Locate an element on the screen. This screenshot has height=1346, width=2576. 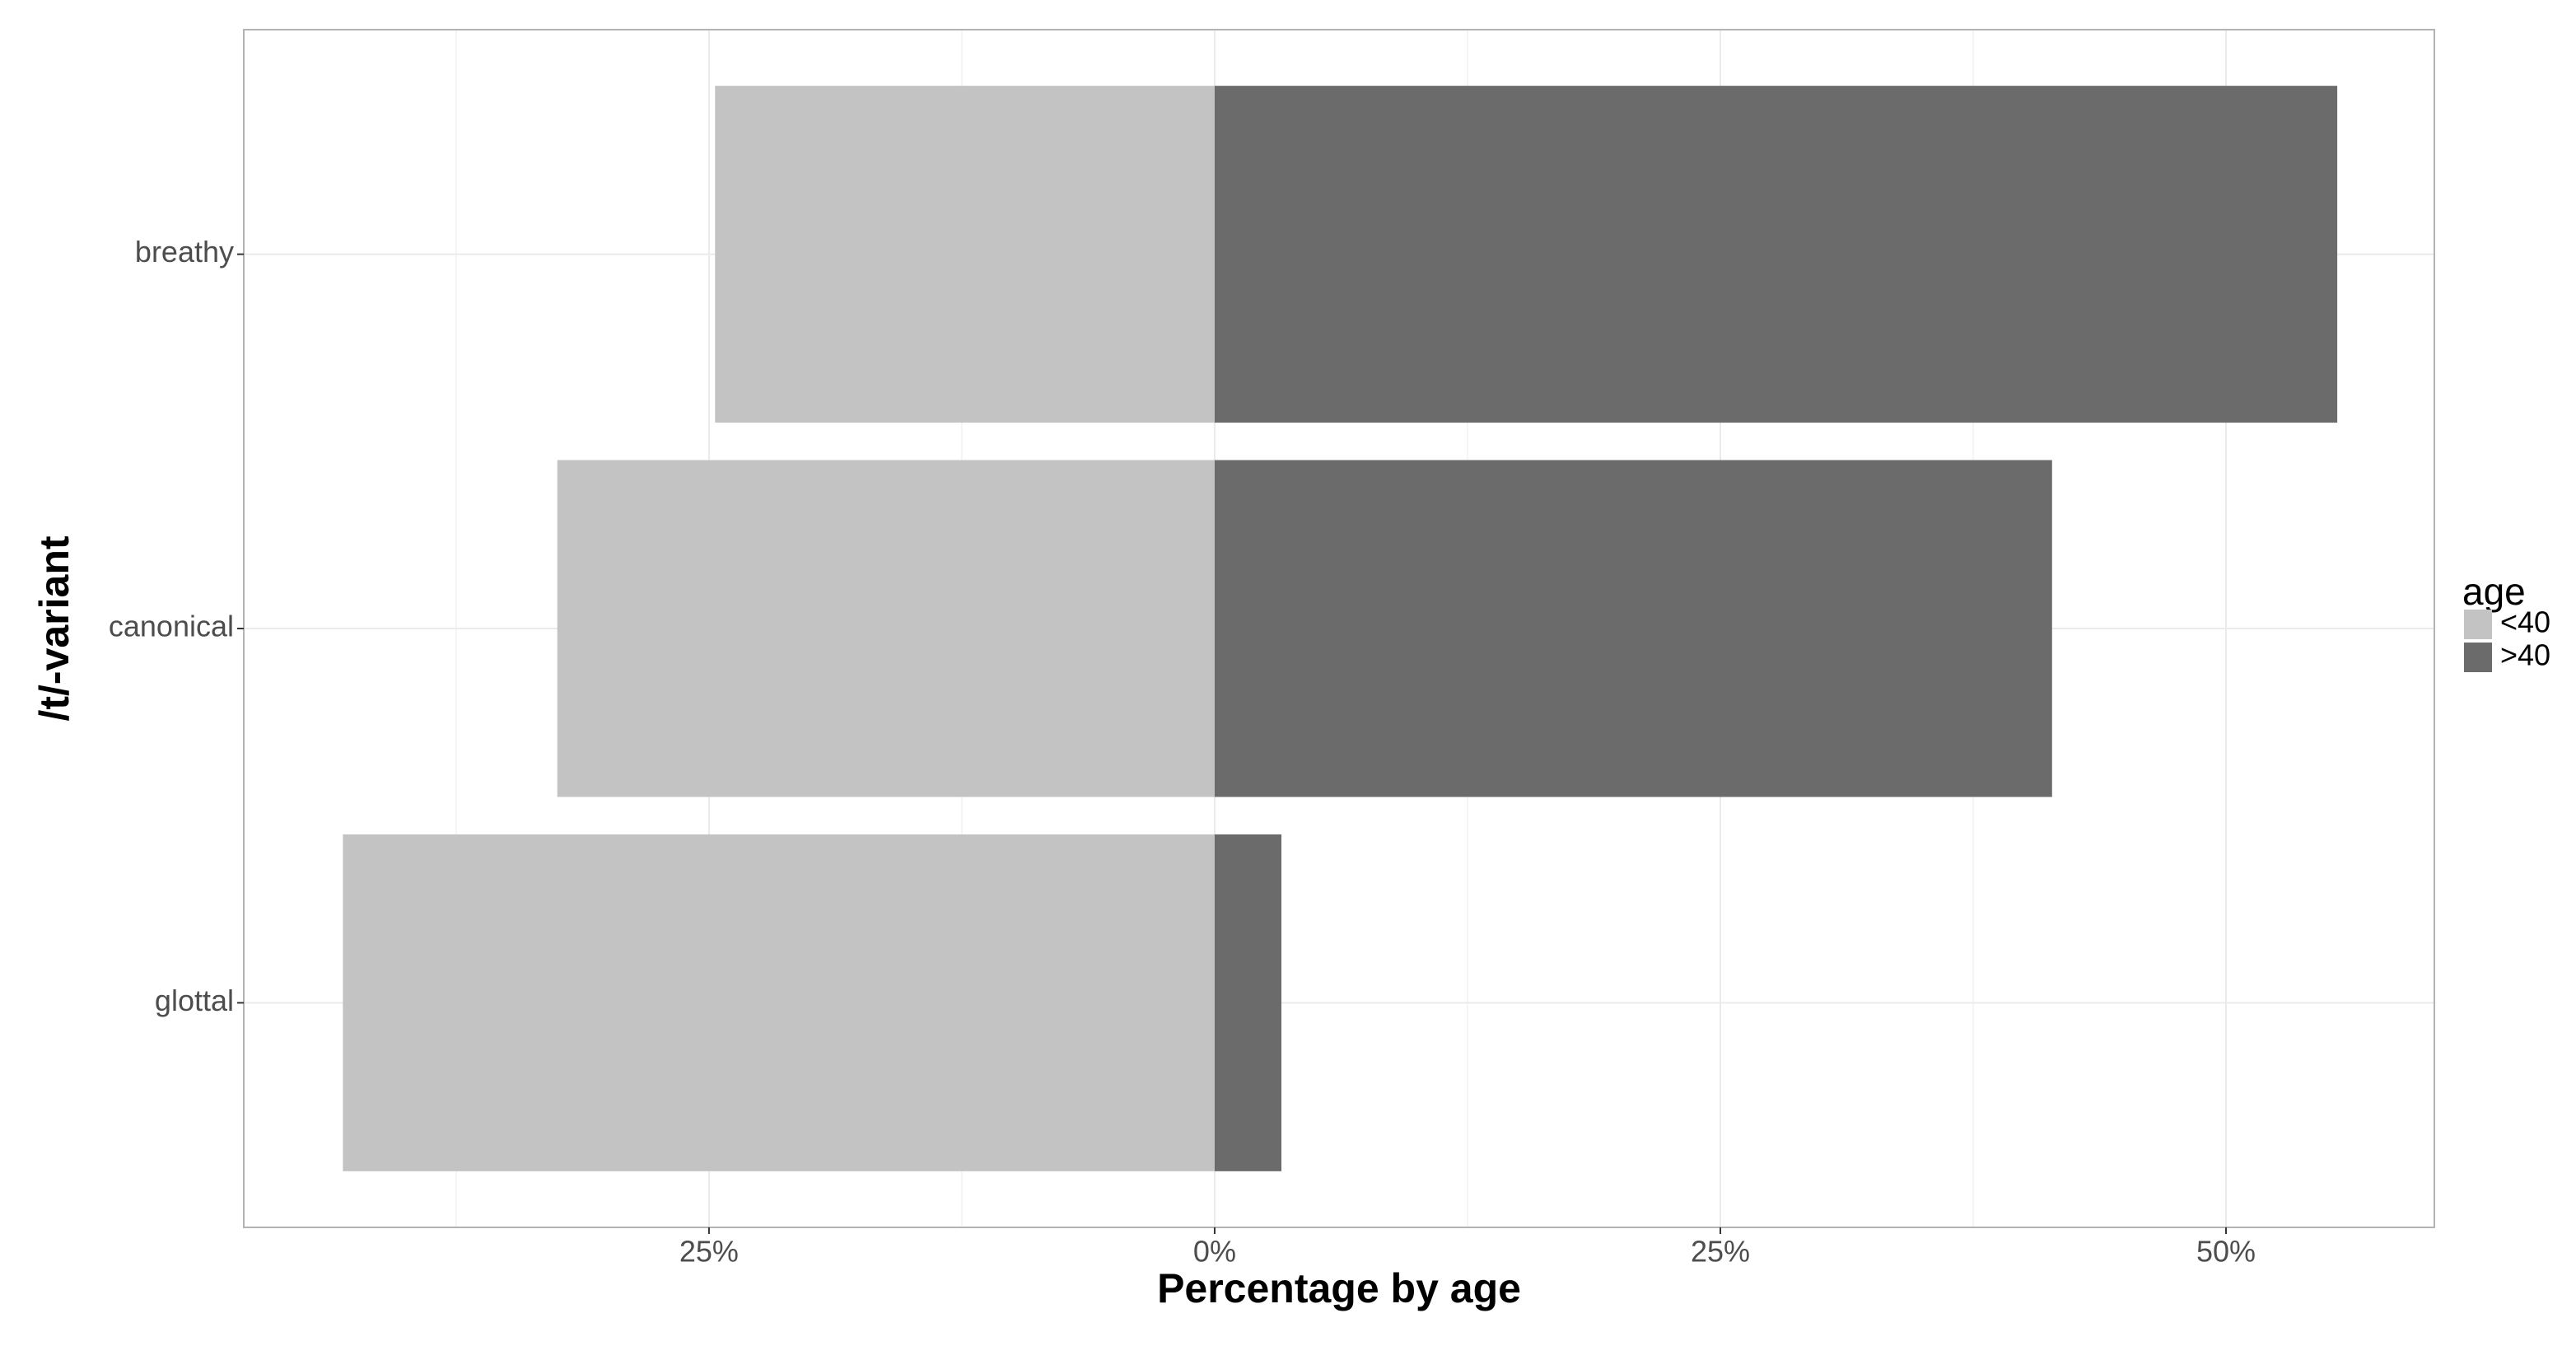
legend-title: age is located at coordinates (2494, 591).